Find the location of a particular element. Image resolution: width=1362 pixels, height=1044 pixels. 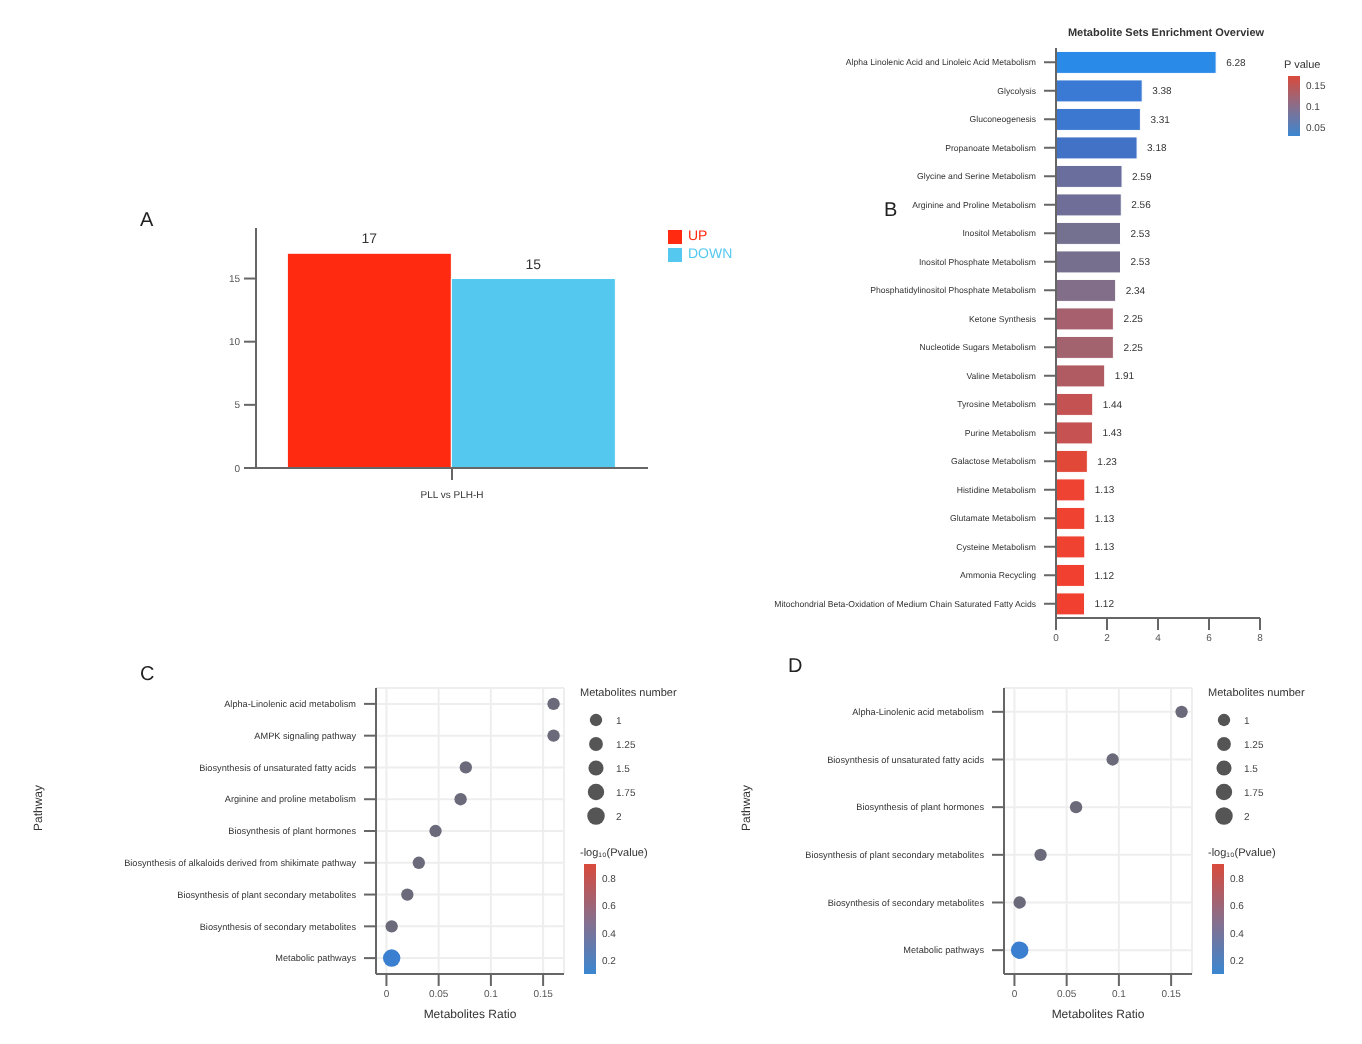

text: C is located at coordinates (147, 675).